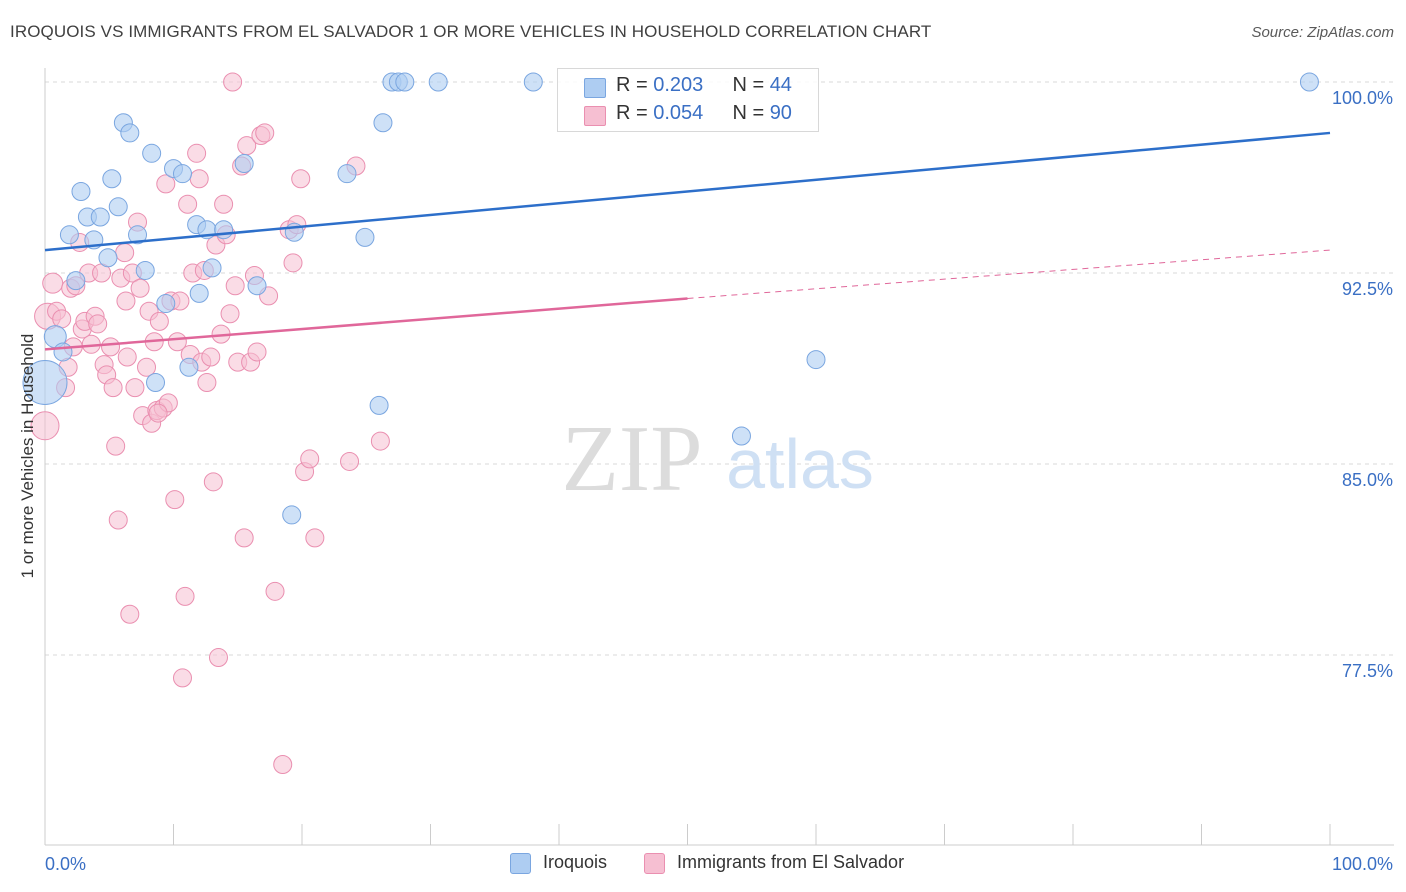 This screenshot has width=1406, height=892. I want to click on y-tick-label: 77.5%, so click(1367, 671).